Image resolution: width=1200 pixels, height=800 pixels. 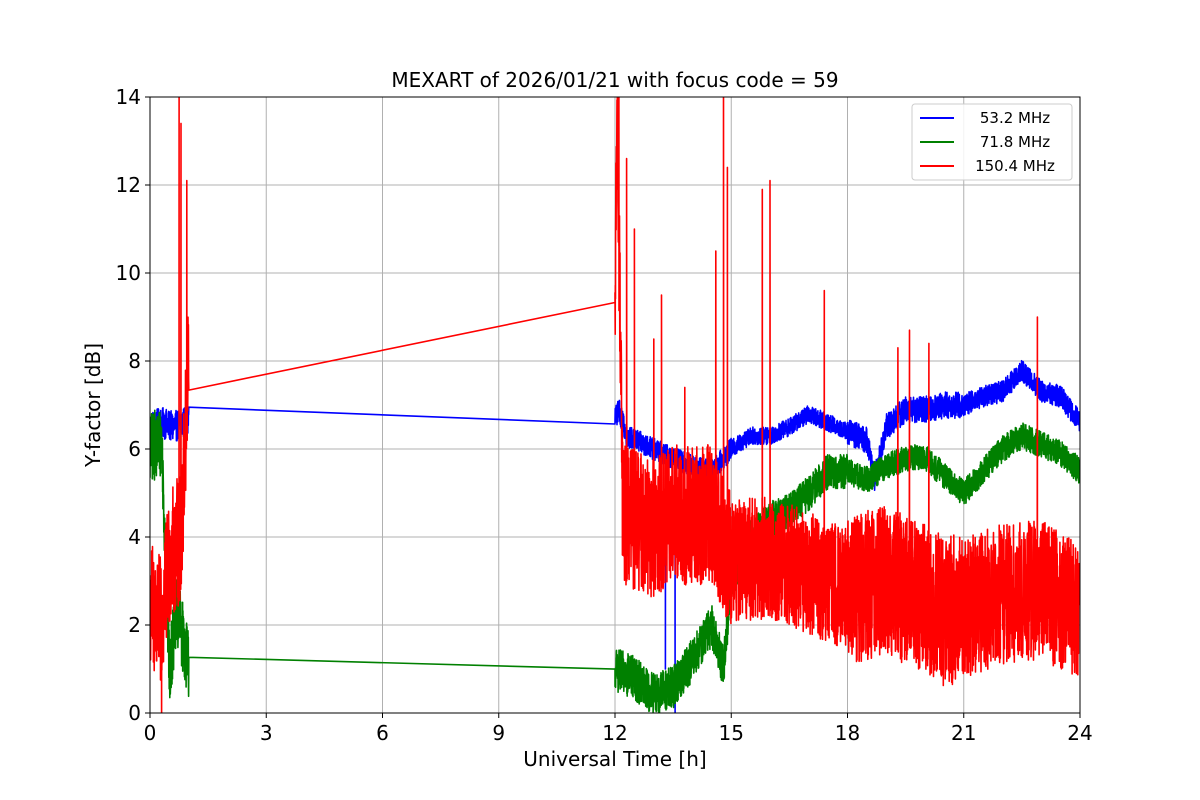 I want to click on legend: 53.2 MHz 71.8 MHz 150.4 MHz, so click(x=992, y=142).